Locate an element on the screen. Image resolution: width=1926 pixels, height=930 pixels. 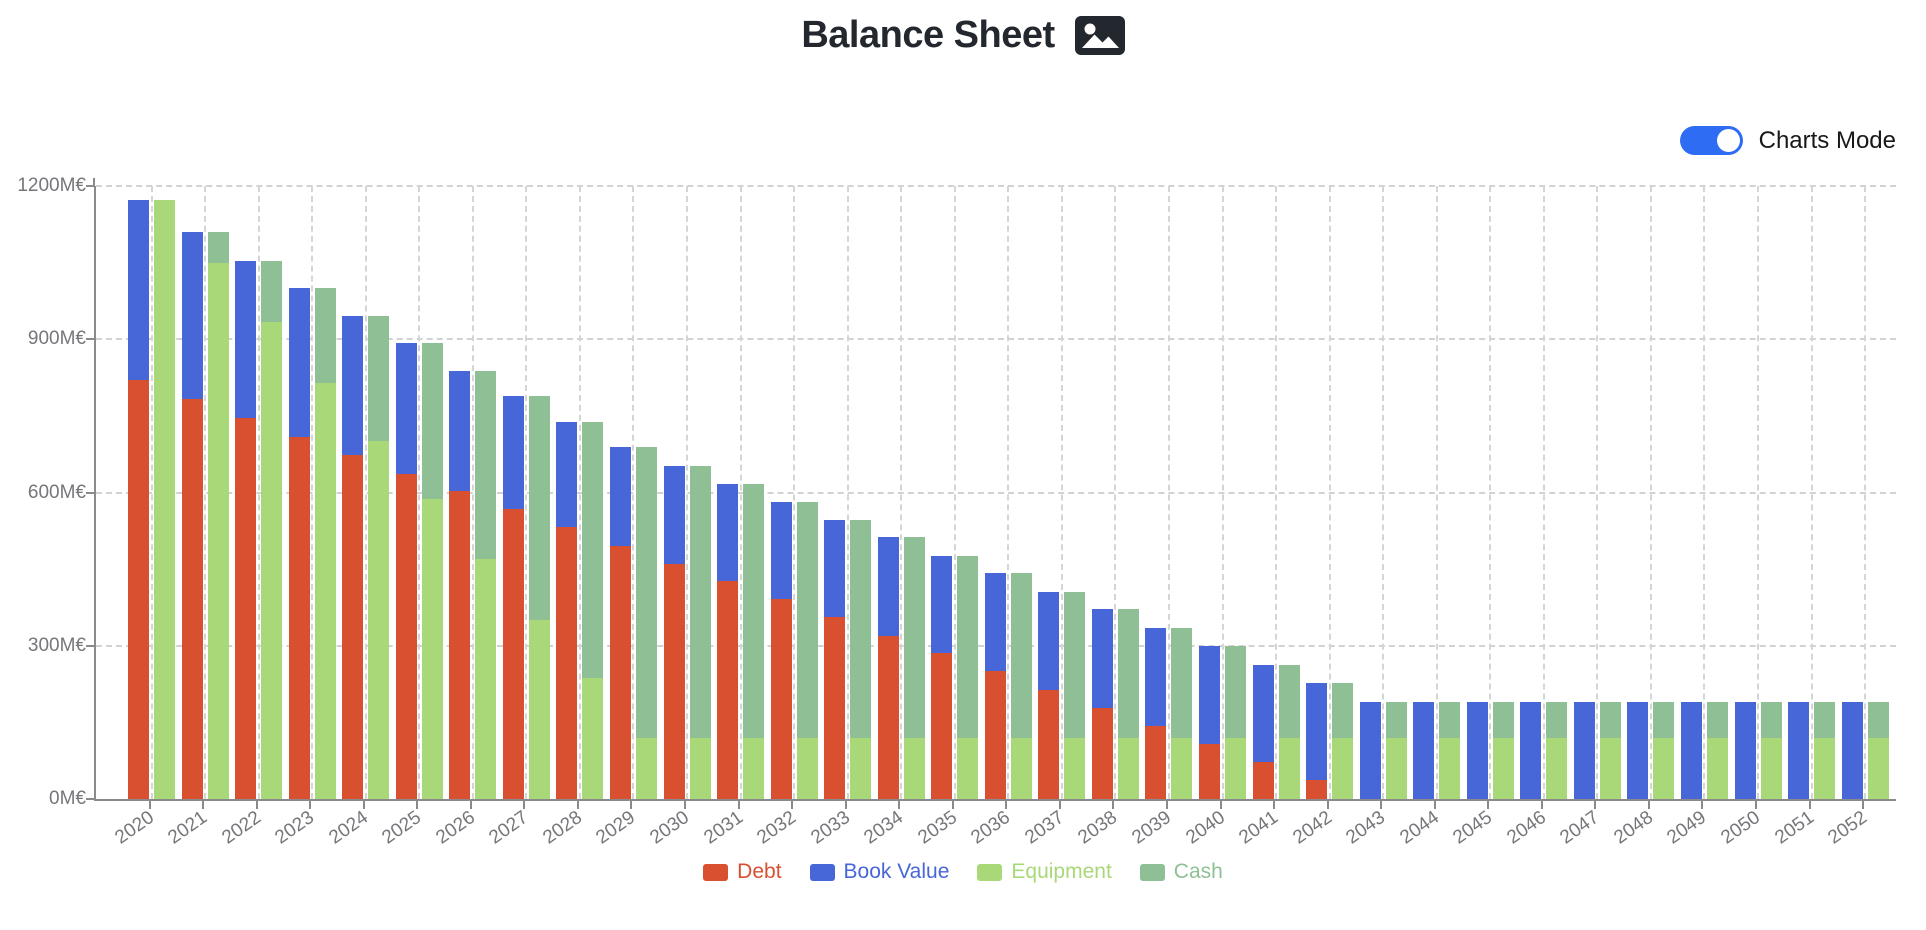
legend-item-cash: Cash is located at coordinates (1181, 872).